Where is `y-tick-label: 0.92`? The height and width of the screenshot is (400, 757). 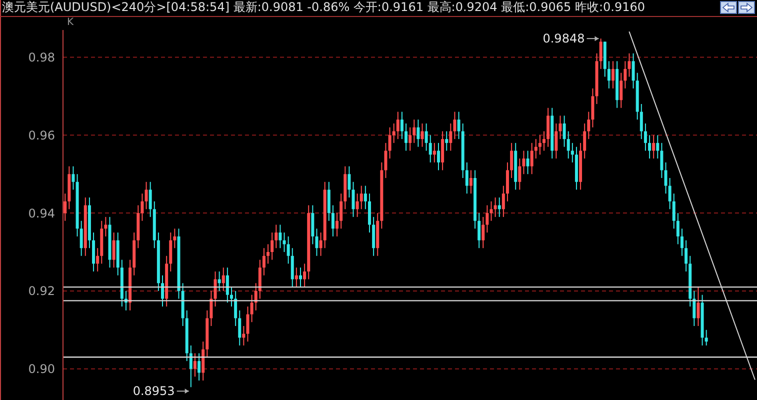 y-tick-label: 0.92 is located at coordinates (41, 291).